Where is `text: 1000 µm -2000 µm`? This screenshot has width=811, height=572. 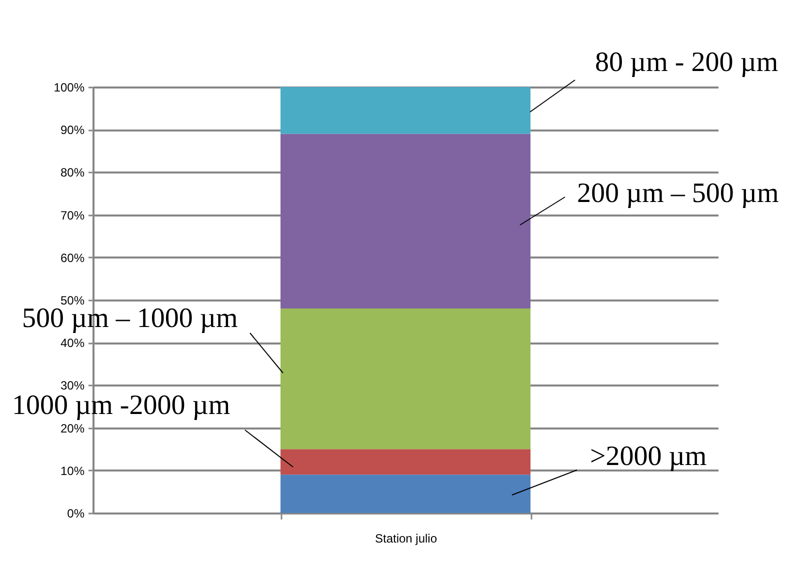 text: 1000 µm -2000 µm is located at coordinates (121, 405).